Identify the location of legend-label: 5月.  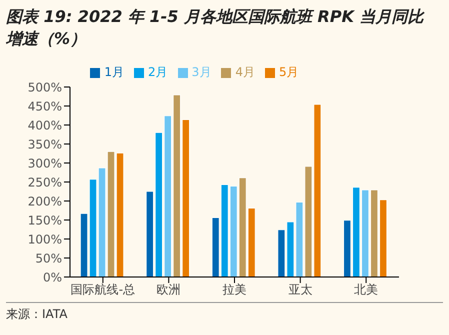
(288, 72).